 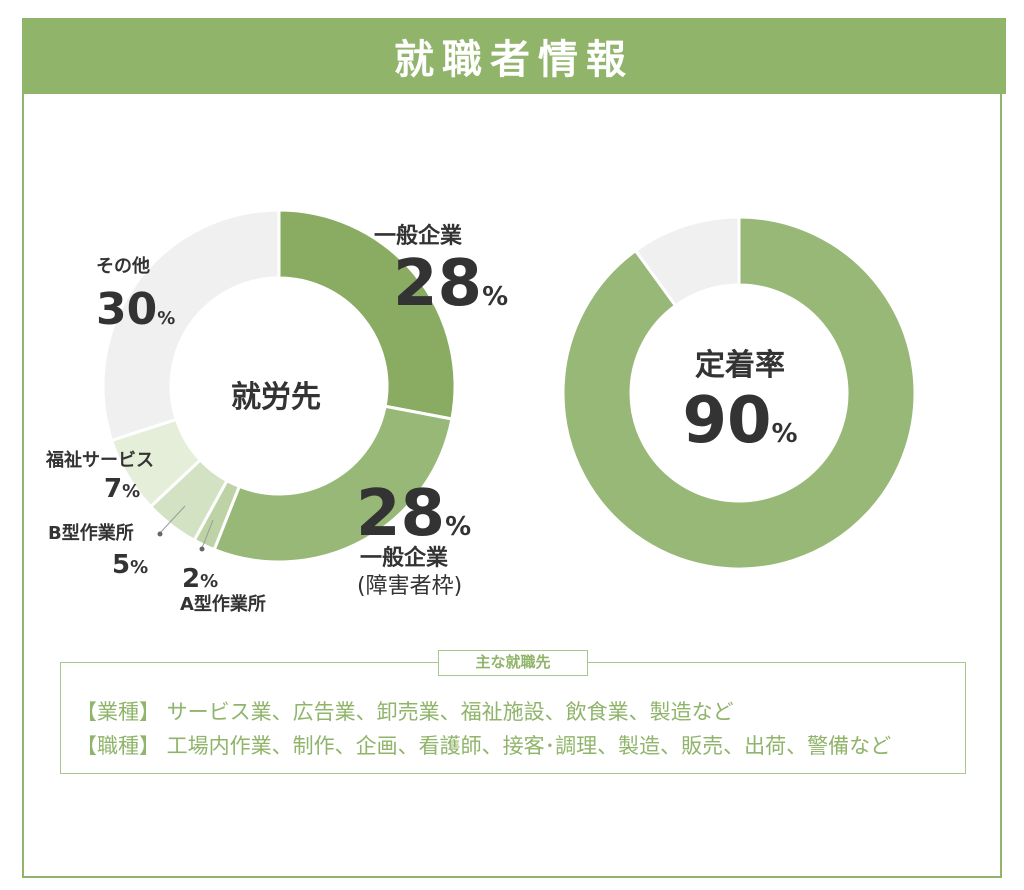 I want to click on label-typeB-name: B型作業所, so click(x=91, y=533).